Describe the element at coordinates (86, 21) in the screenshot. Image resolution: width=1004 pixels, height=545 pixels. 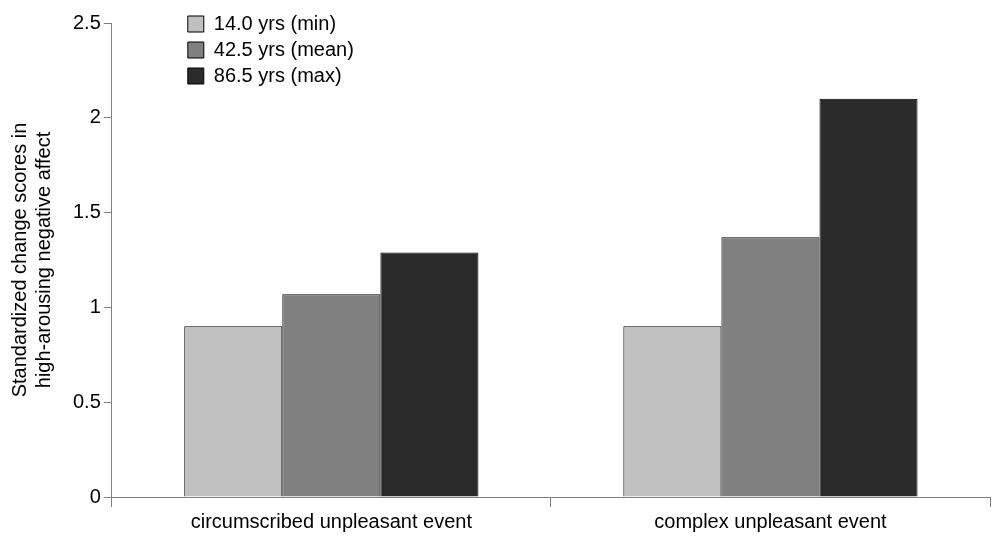
I see `y-tick-label: 2.5` at that location.